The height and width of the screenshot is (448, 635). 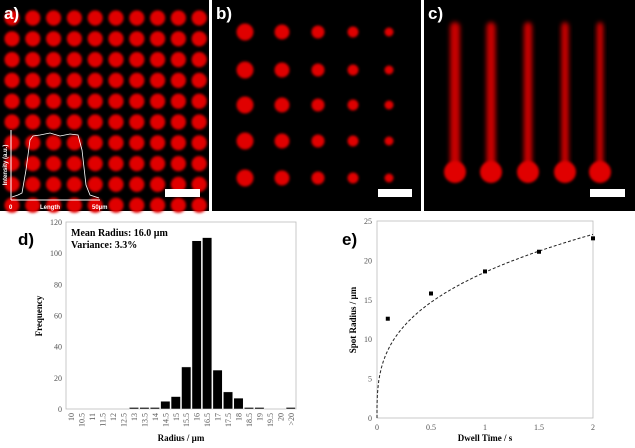 What do you see at coordinates (218, 417) in the screenshot?
I see `x-tick-label: 17` at bounding box center [218, 417].